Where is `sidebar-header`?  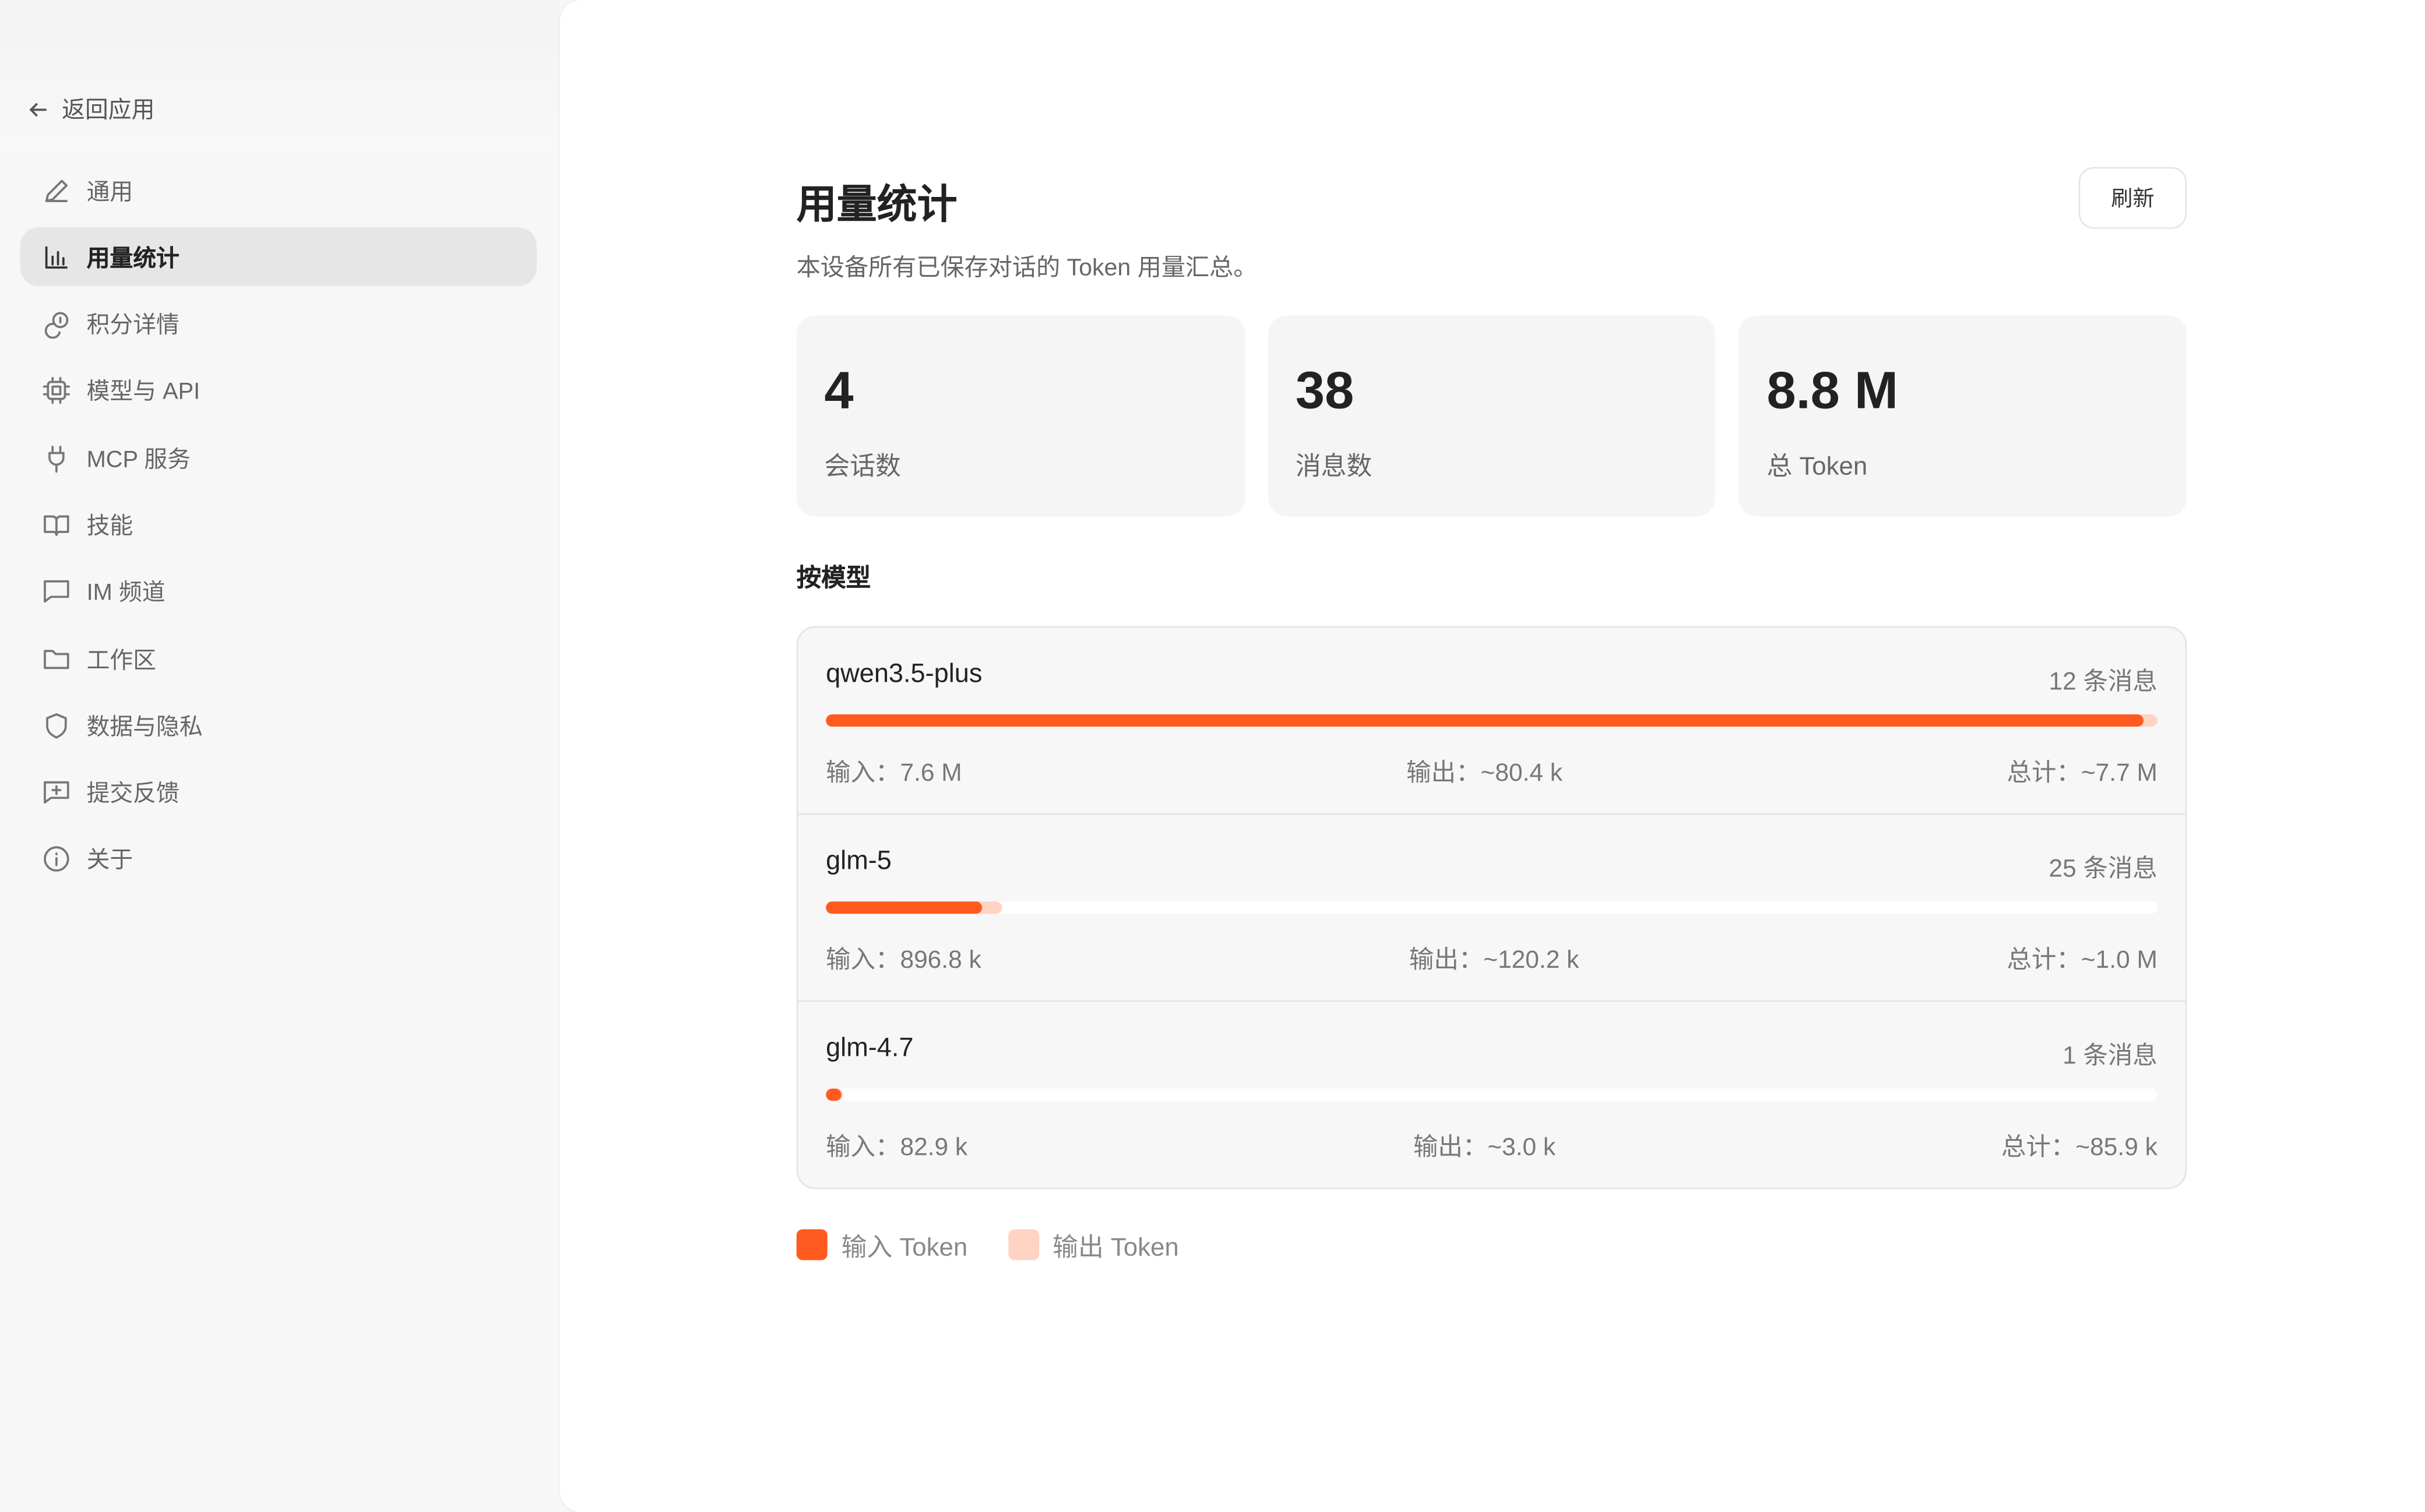 sidebar-header is located at coordinates (280, 77).